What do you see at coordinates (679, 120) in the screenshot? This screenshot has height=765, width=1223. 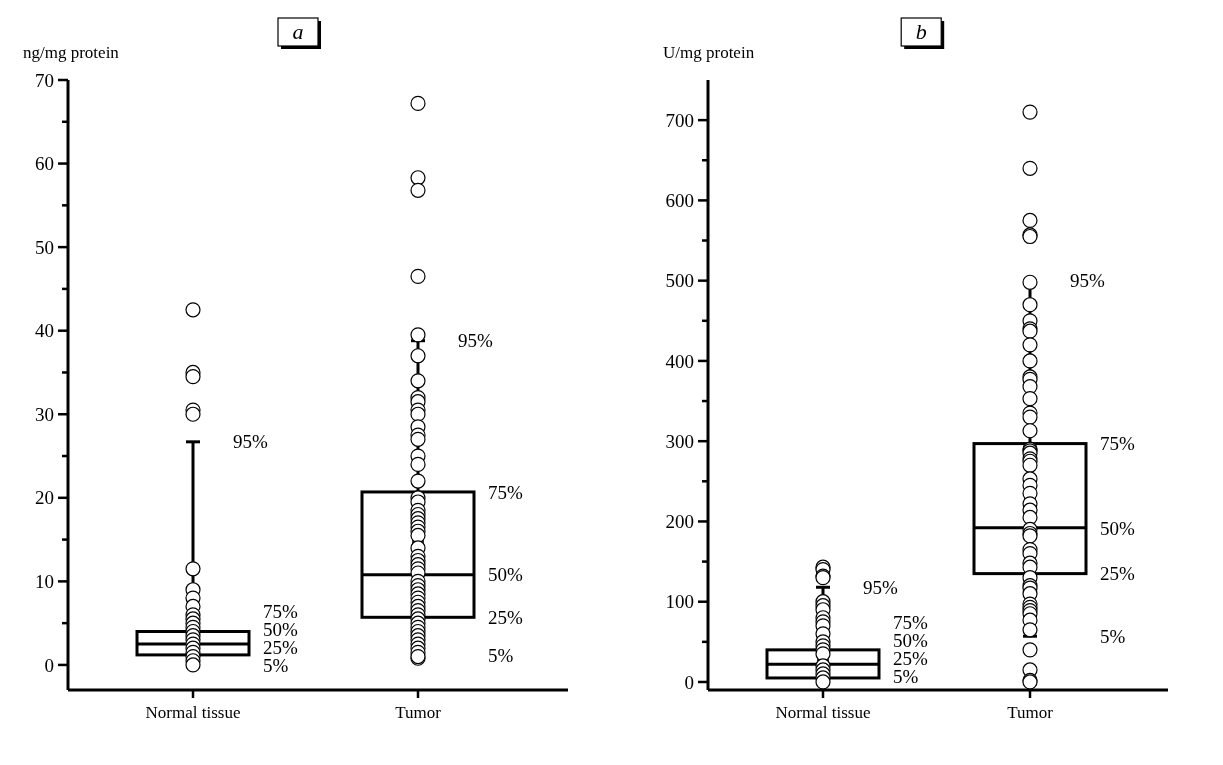 I see `y-tick-label: 700` at bounding box center [679, 120].